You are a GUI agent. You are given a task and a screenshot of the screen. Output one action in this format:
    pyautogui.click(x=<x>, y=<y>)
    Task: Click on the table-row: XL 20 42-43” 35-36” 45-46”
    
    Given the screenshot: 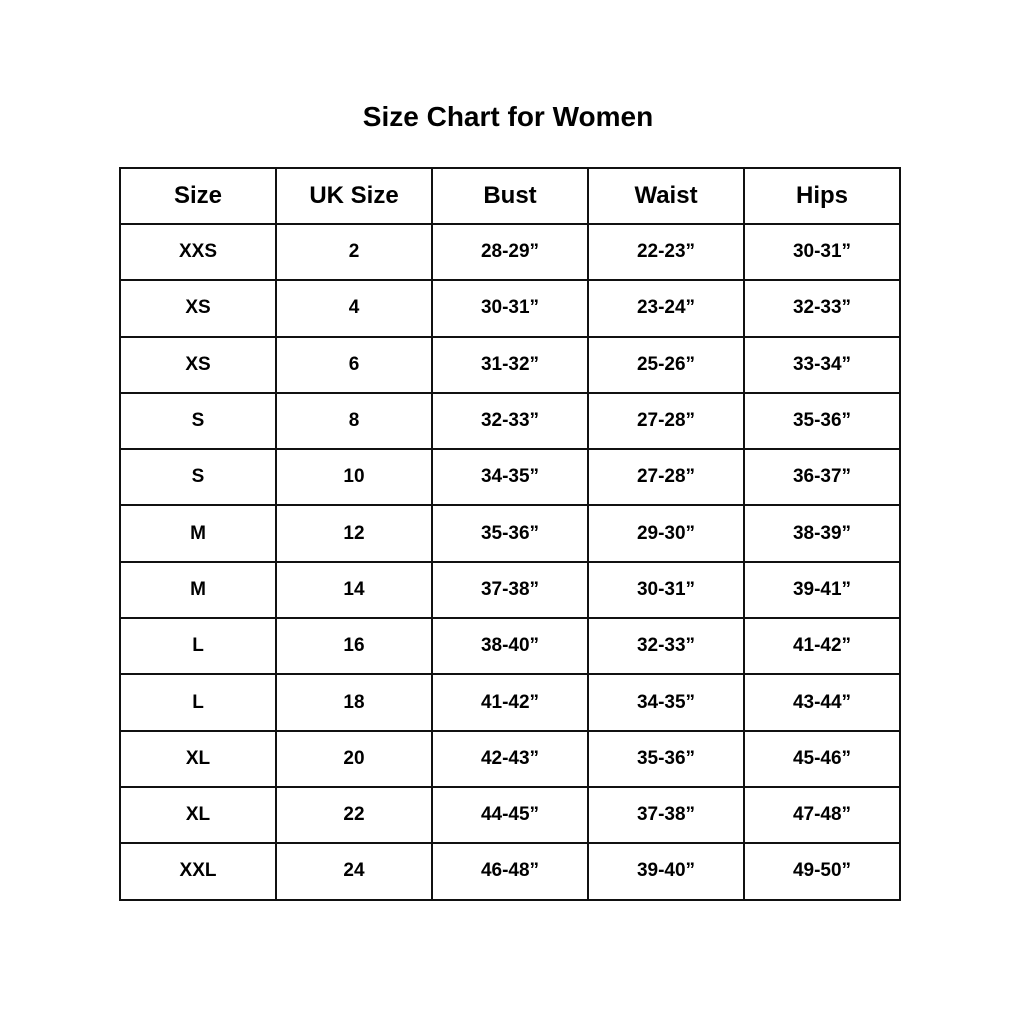 What is the action you would take?
    pyautogui.click(x=510, y=758)
    